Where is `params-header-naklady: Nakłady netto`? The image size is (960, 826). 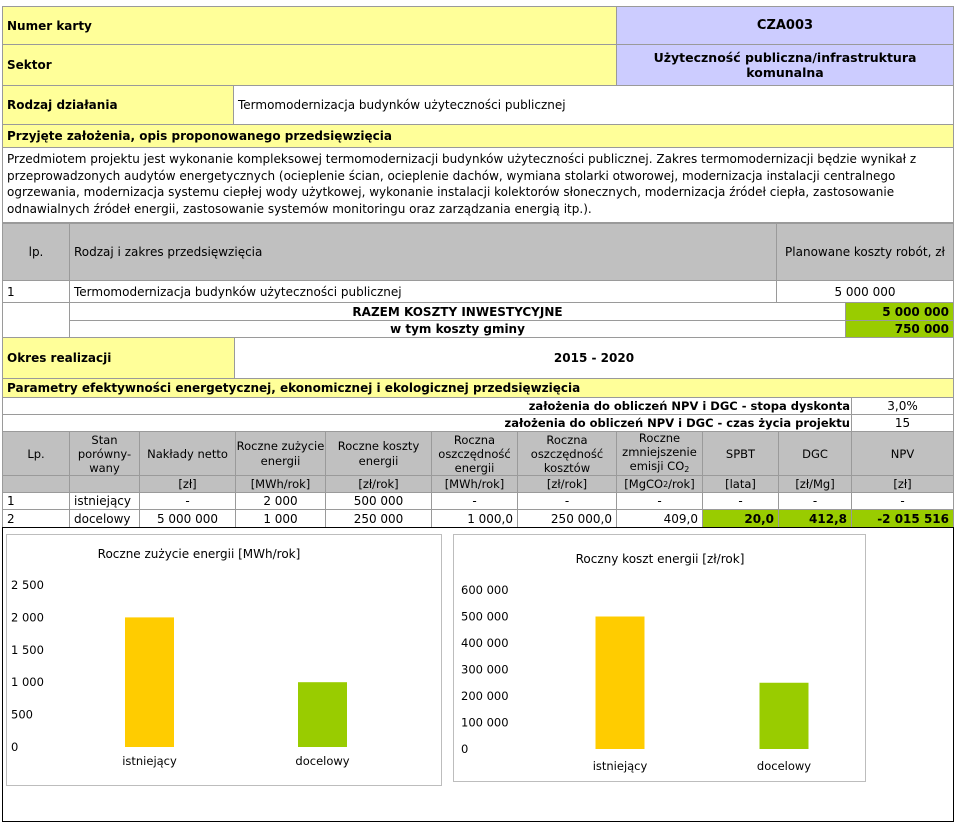 params-header-naklady: Nakłady netto is located at coordinates (187, 453).